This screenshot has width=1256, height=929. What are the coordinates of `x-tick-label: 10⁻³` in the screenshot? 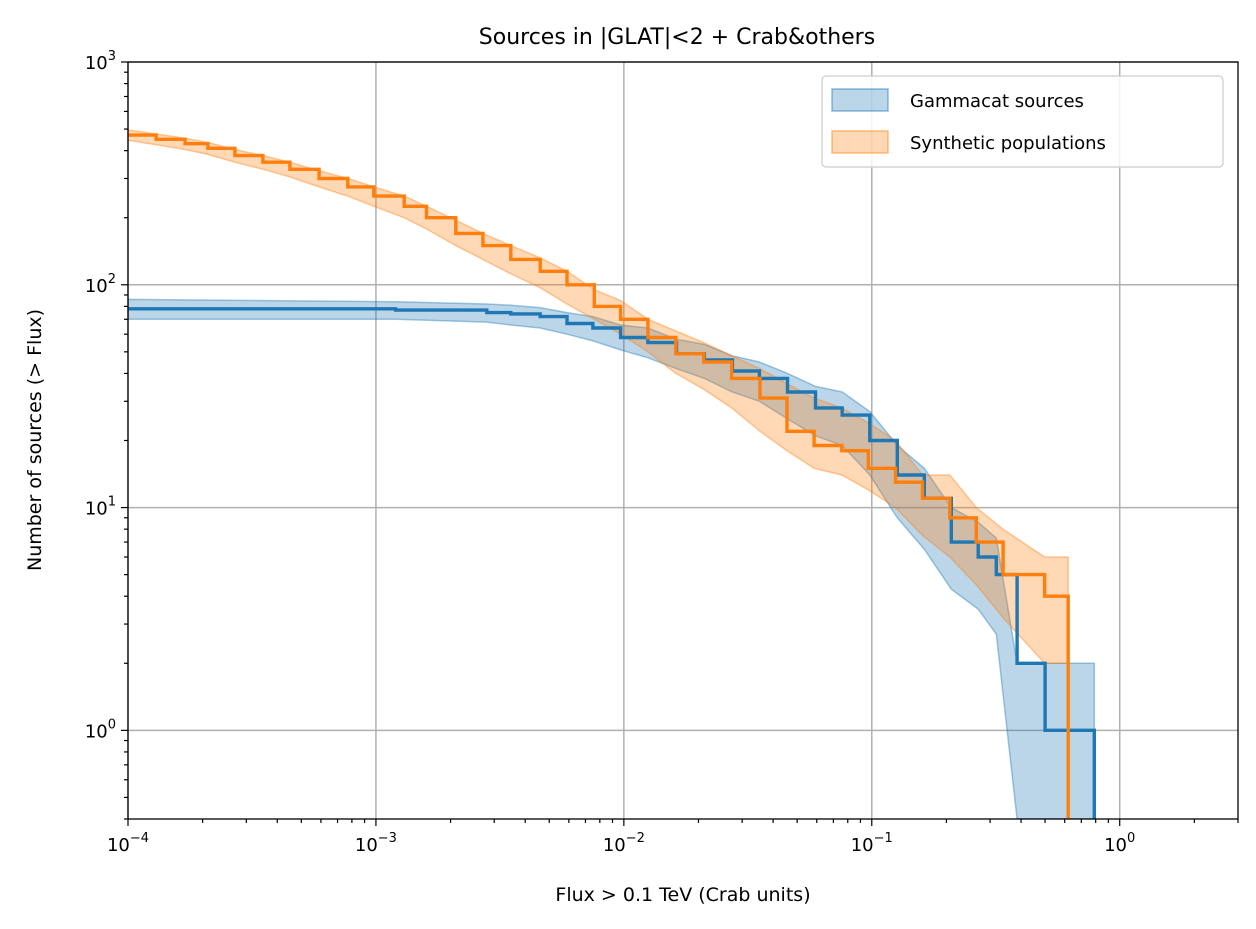 It's located at (376, 843).